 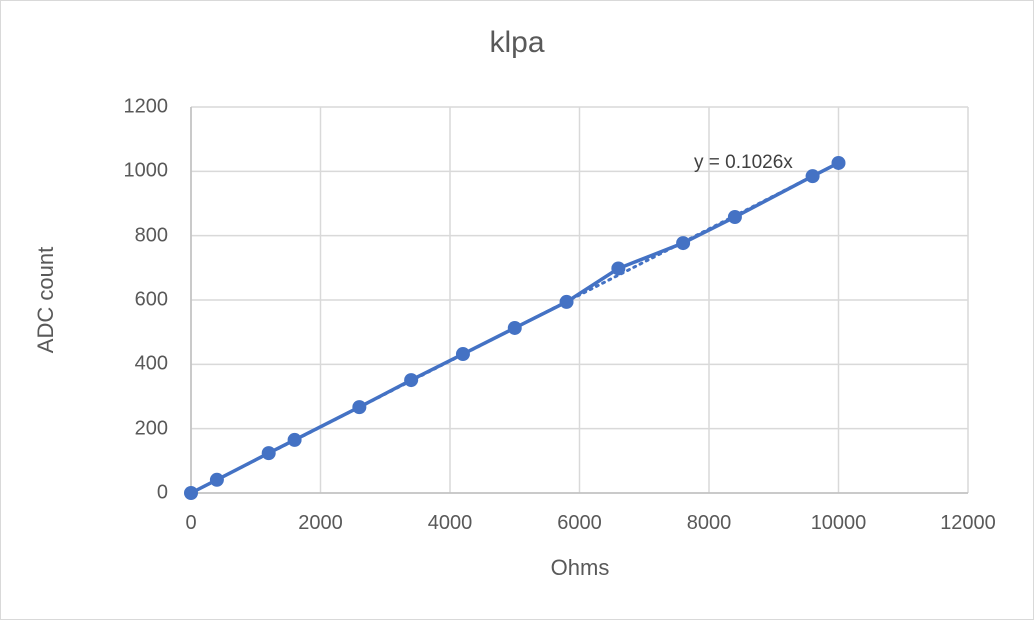 I want to click on y-tick-label: 800, so click(x=151, y=235).